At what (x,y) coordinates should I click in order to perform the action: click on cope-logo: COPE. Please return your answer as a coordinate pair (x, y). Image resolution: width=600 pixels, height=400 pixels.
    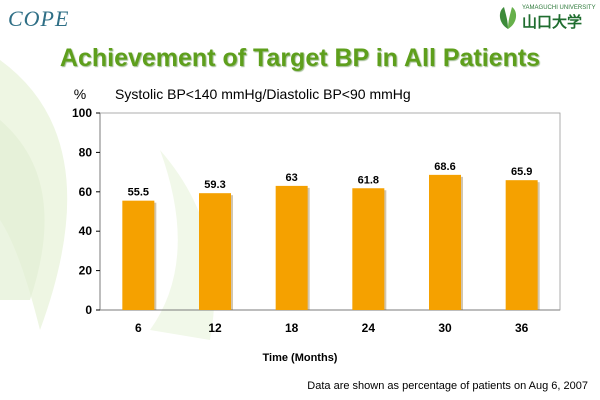
    Looking at the image, I should click on (56, 18).